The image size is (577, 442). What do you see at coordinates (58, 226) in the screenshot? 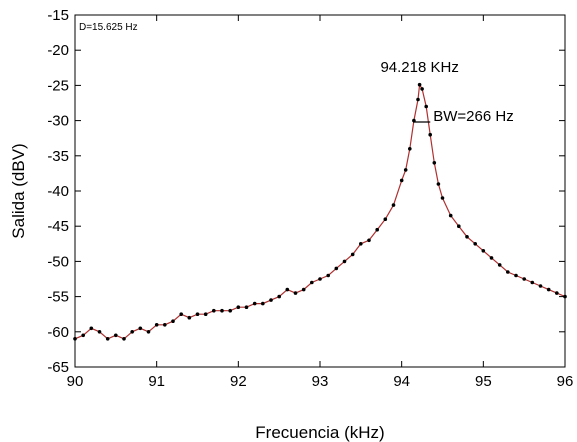
I see `y-tick-label: -45` at bounding box center [58, 226].